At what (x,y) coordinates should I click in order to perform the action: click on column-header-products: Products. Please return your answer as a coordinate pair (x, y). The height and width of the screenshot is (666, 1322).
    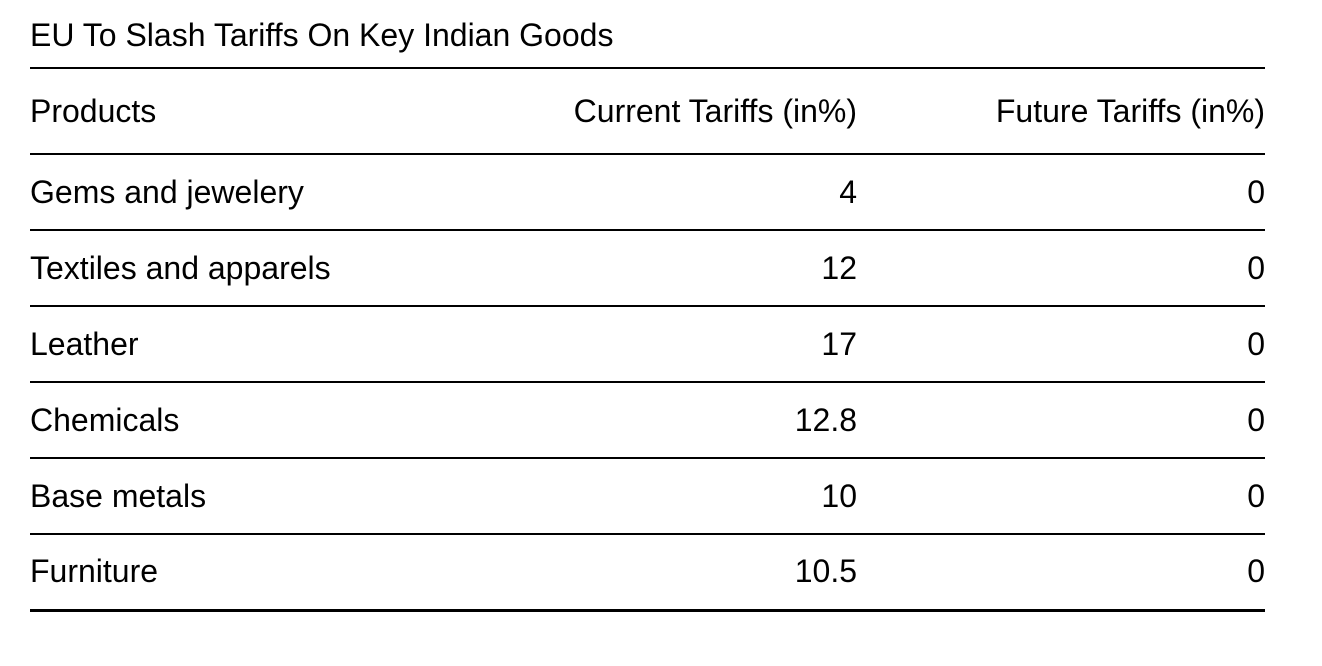
    Looking at the image, I should click on (93, 110).